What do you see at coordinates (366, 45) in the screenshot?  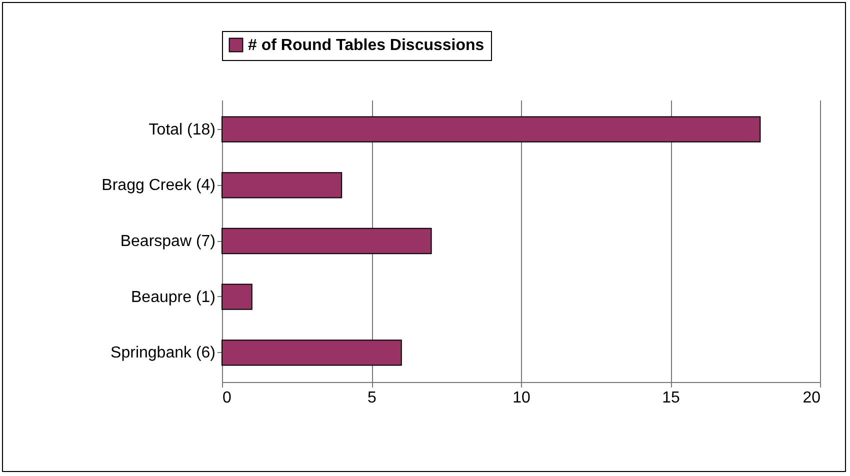 I see `legend-label: # of Round Tables Discussions` at bounding box center [366, 45].